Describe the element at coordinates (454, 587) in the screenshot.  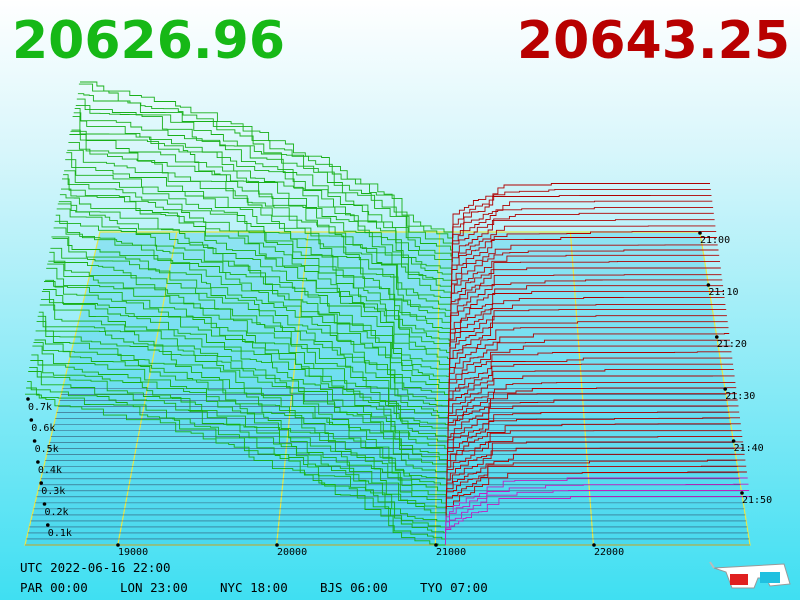
I see `clock-label: TYO 07:00` at that location.